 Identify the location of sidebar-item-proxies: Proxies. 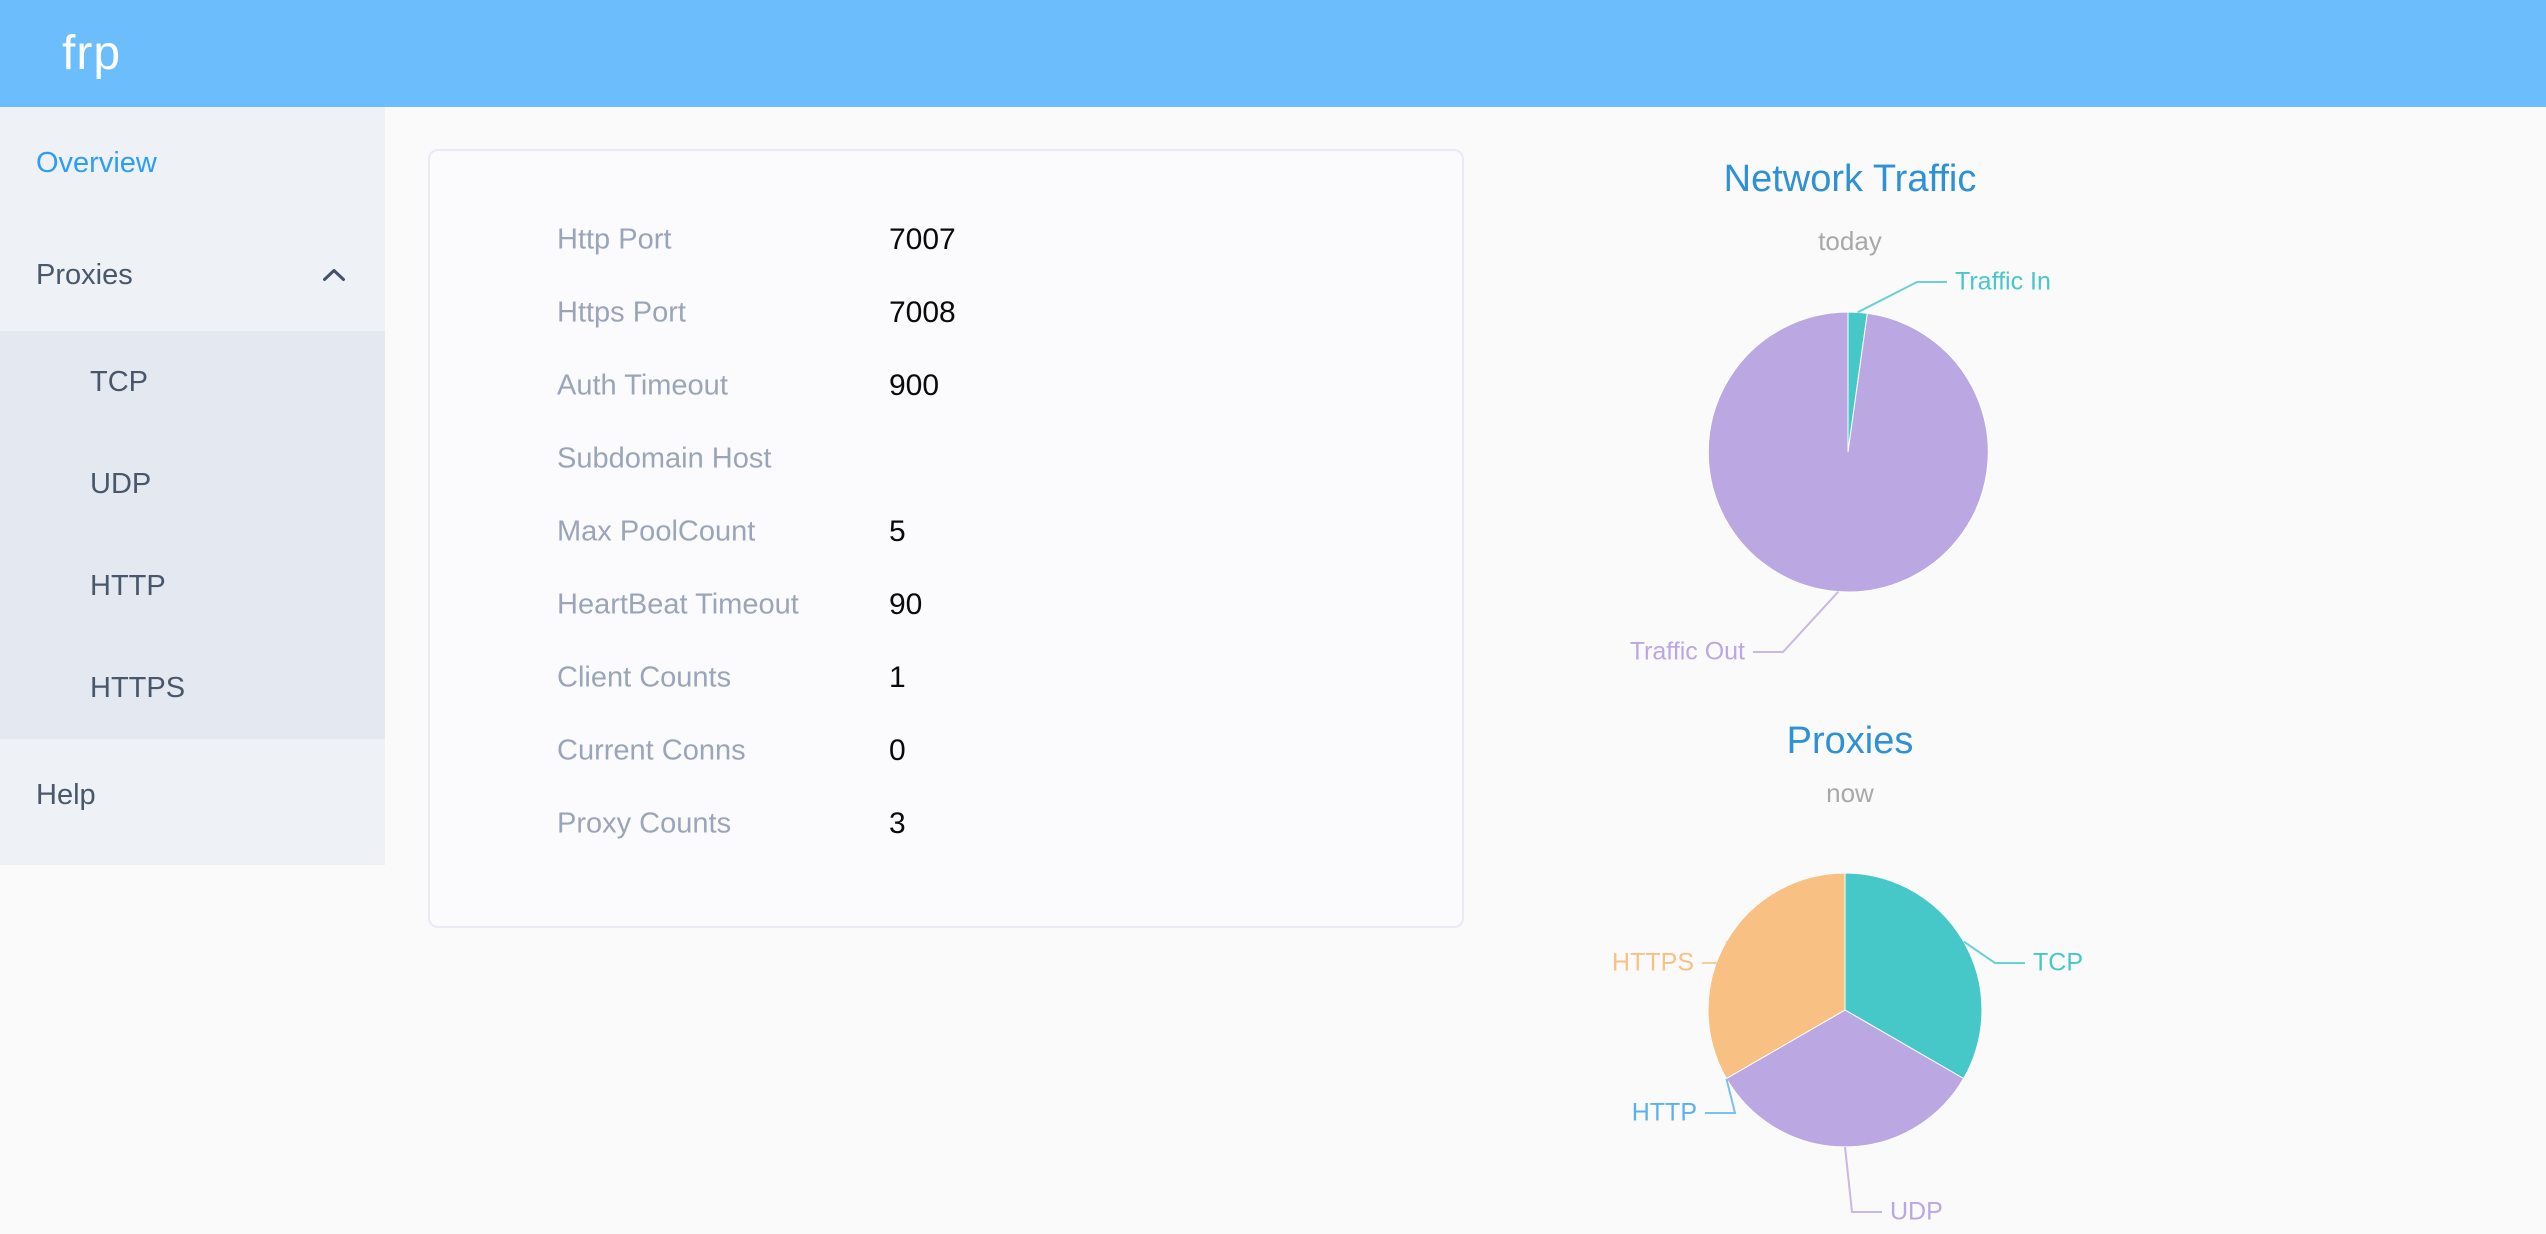
(192, 275).